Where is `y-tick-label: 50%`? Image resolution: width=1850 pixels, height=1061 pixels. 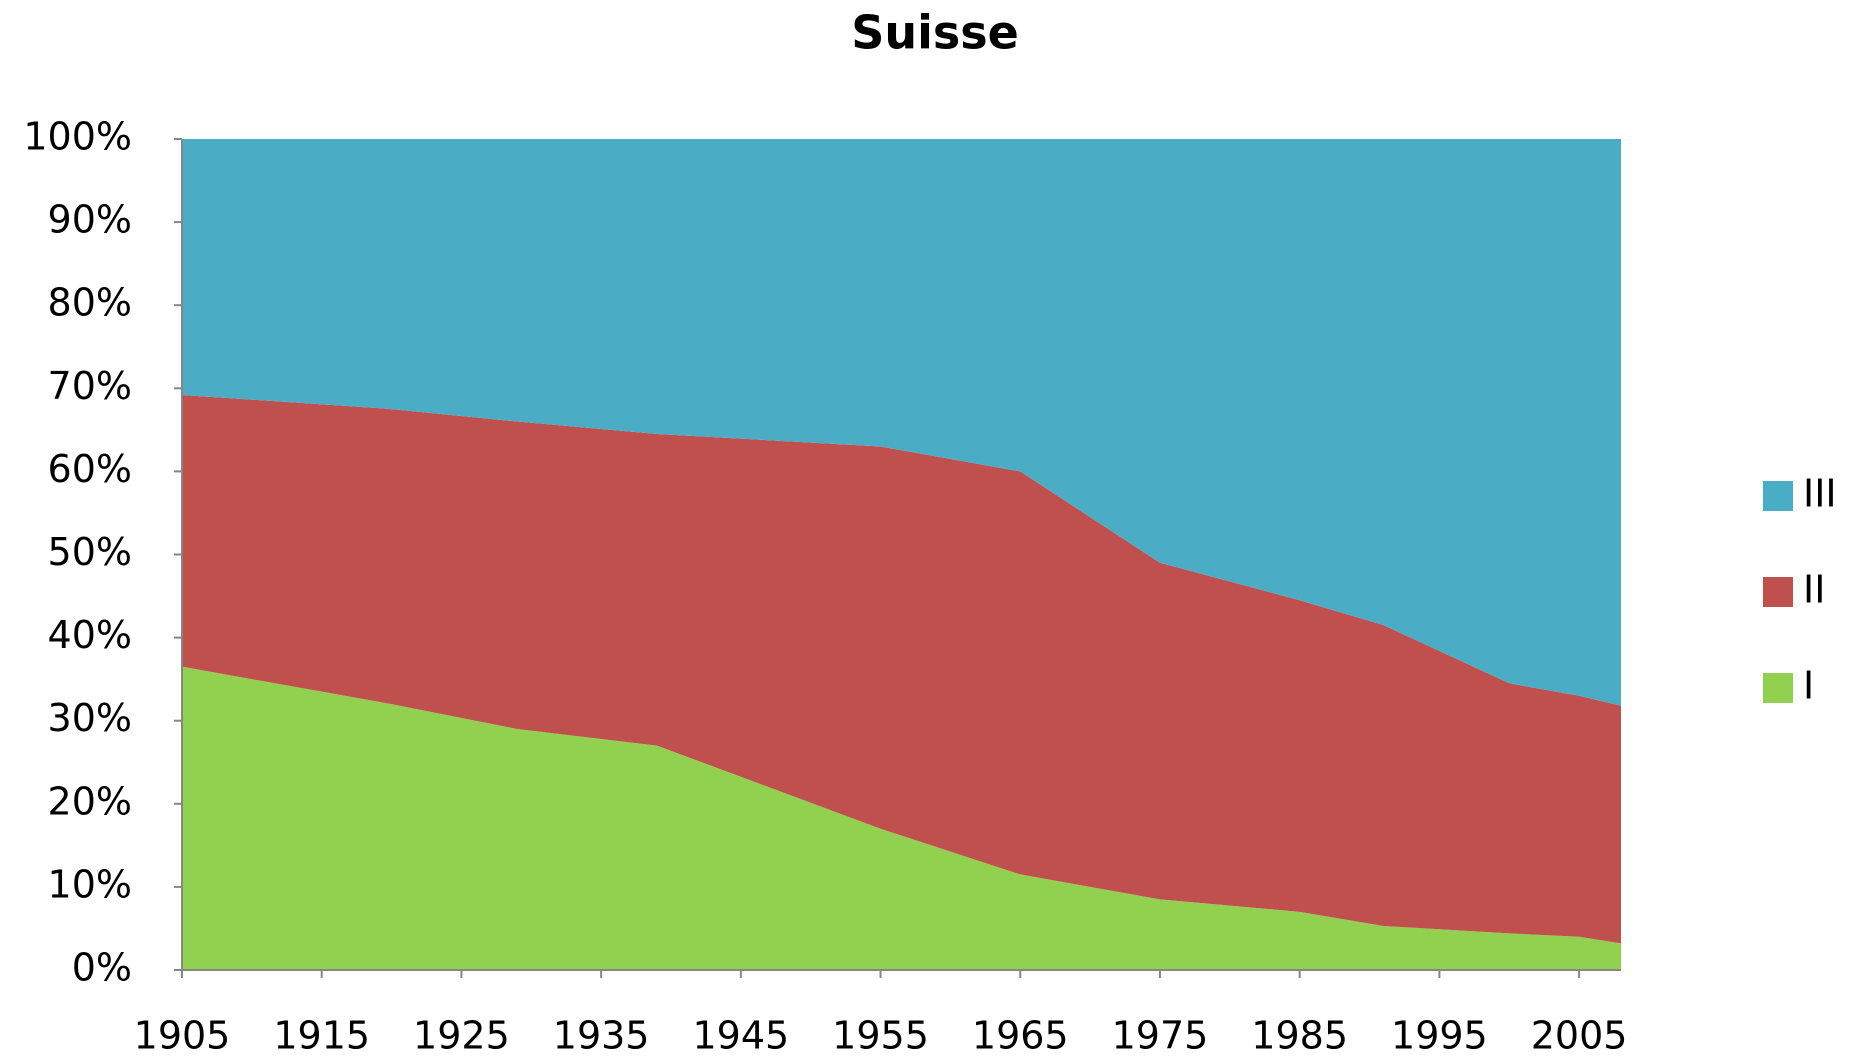
y-tick-label: 50% is located at coordinates (90, 552).